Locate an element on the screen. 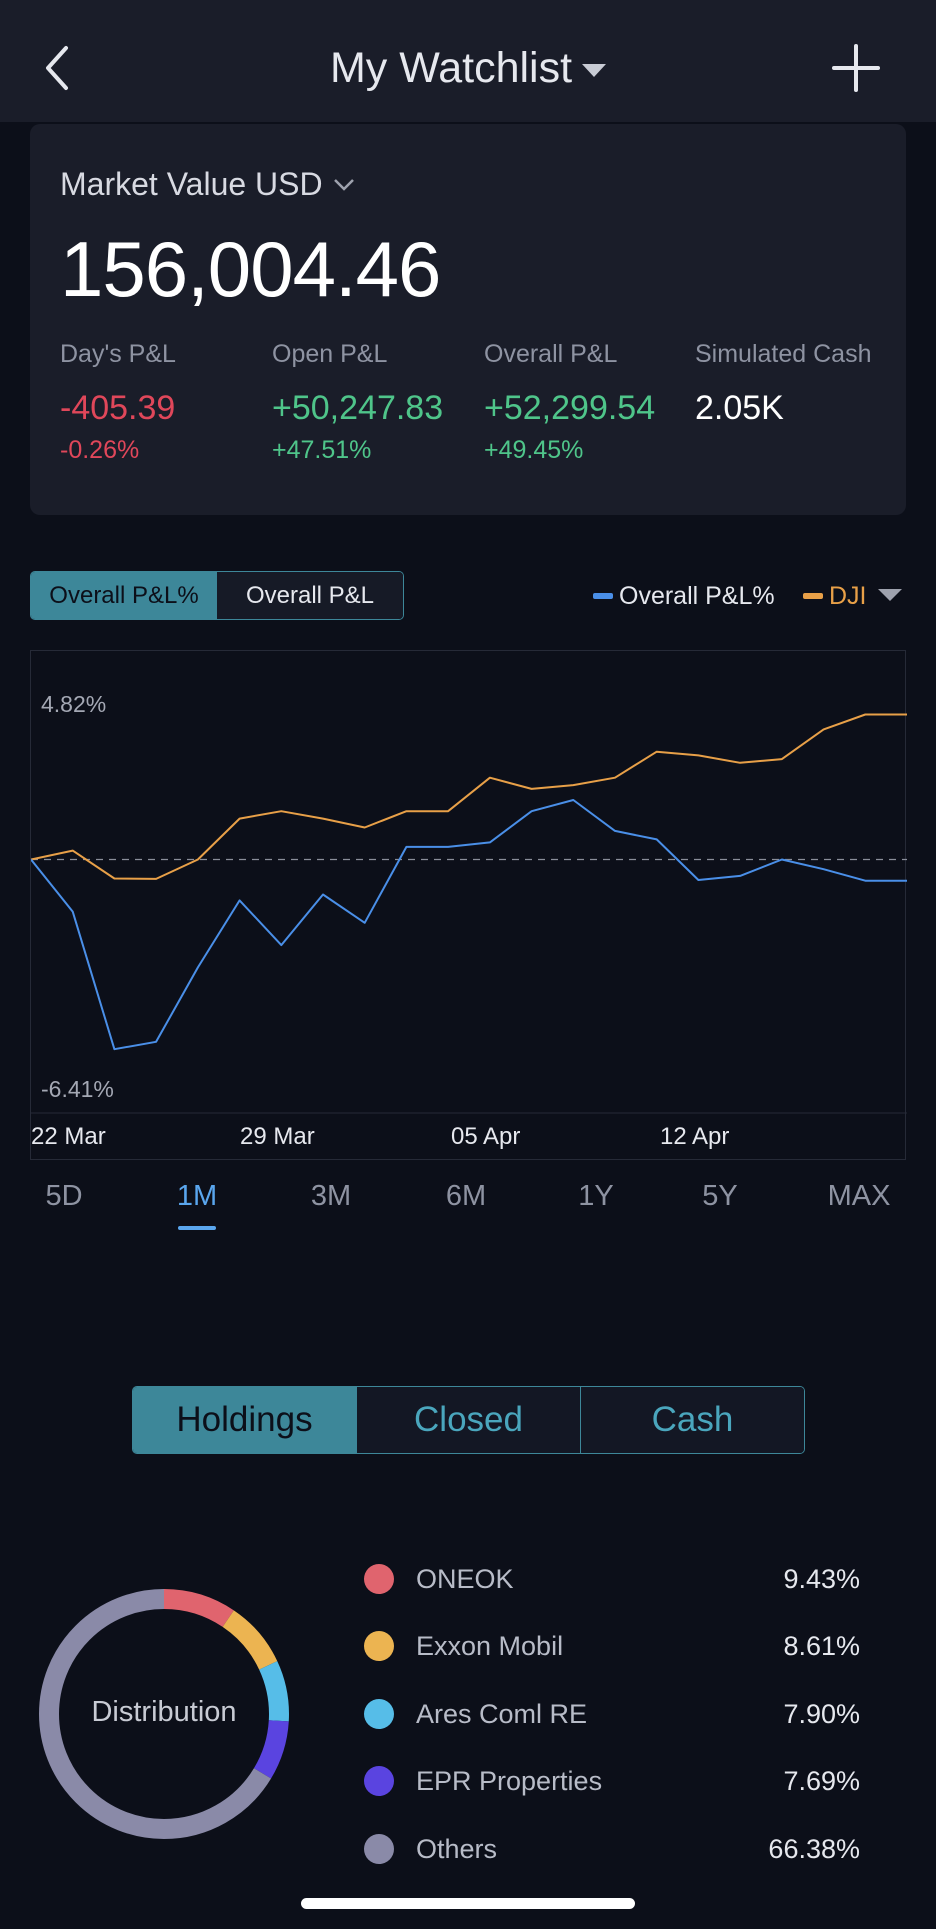  holding-name: Exxon Mobil is located at coordinates (490, 1645).